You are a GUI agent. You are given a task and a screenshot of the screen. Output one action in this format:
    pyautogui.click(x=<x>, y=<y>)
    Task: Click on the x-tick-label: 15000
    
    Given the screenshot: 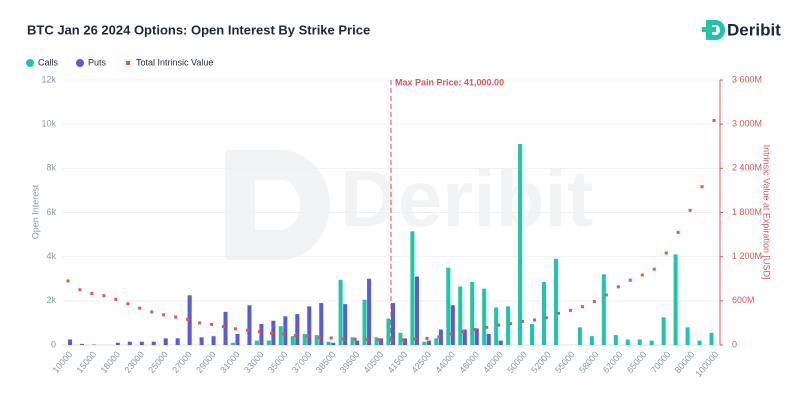 What is the action you would take?
    pyautogui.click(x=87, y=362)
    